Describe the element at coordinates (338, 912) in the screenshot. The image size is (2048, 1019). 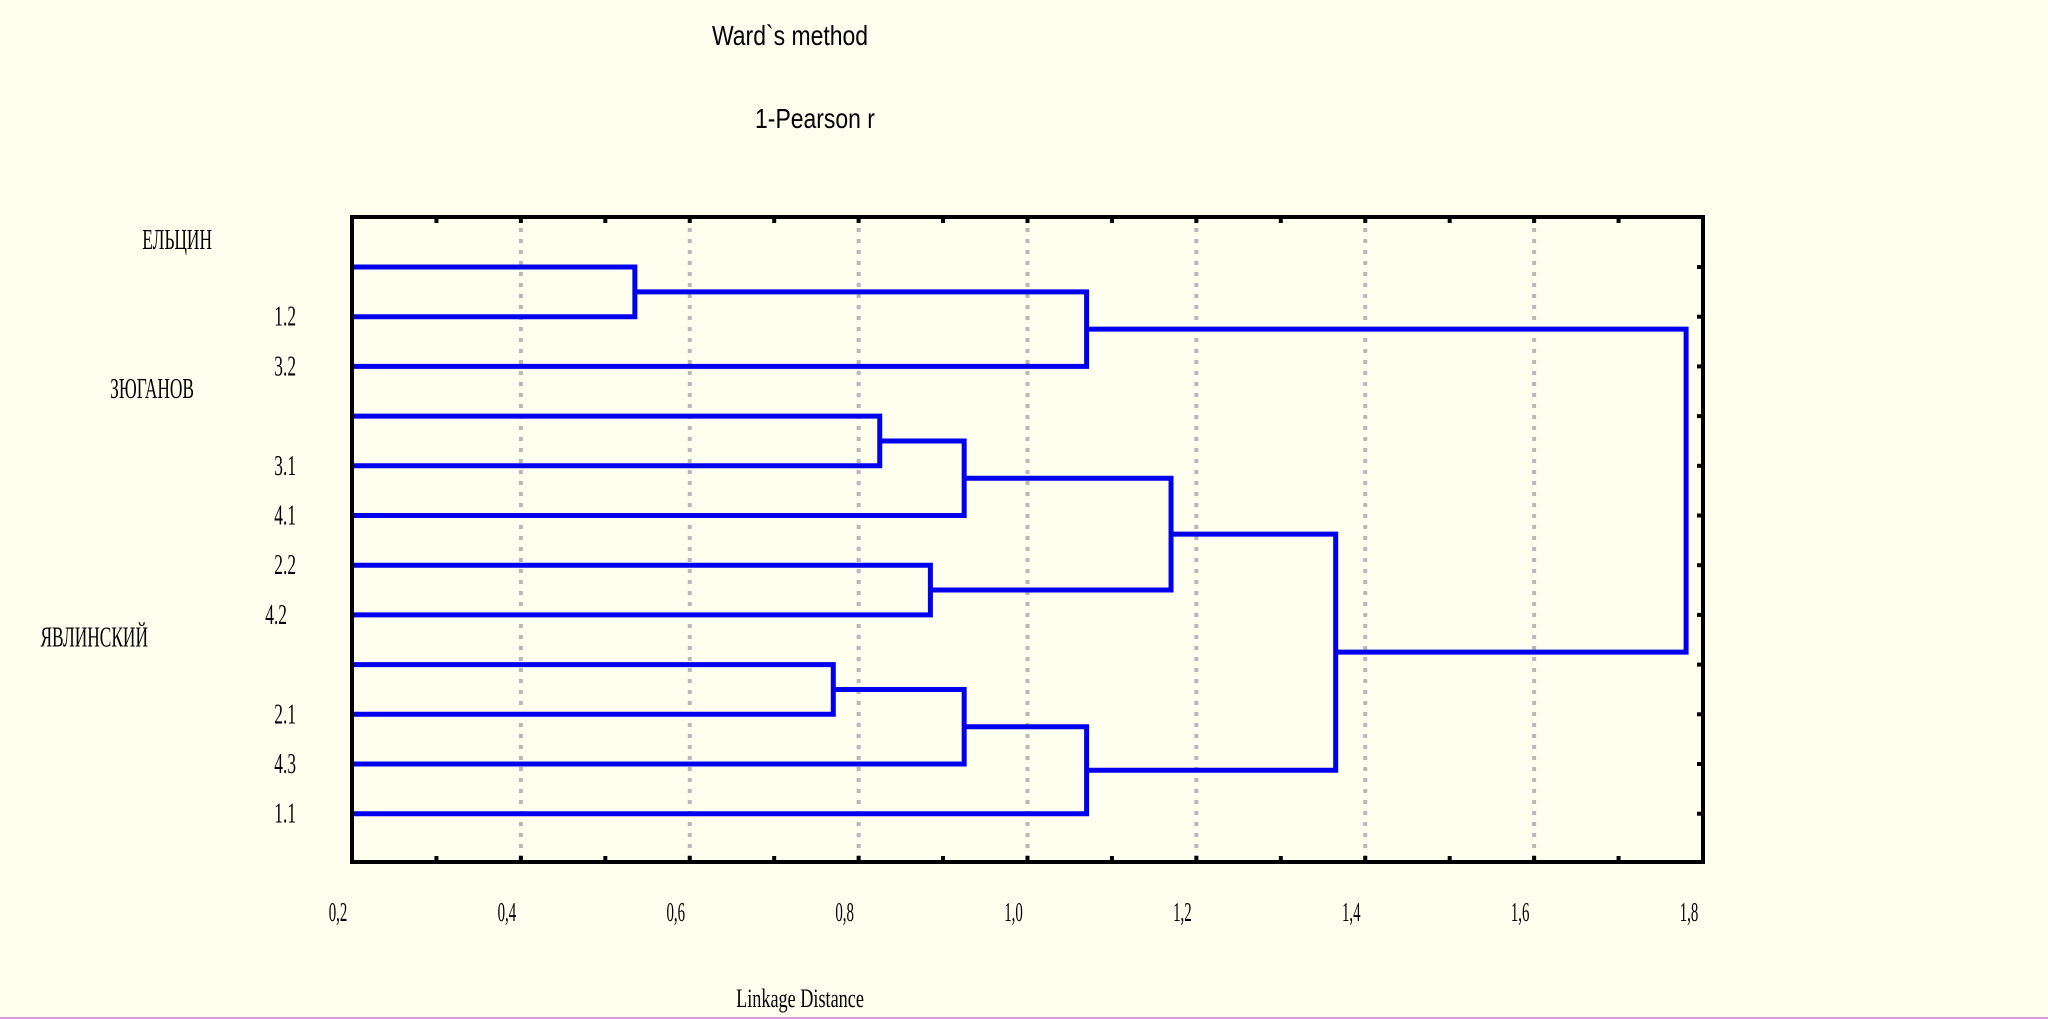
I see `x-tick-label: 0,2` at that location.